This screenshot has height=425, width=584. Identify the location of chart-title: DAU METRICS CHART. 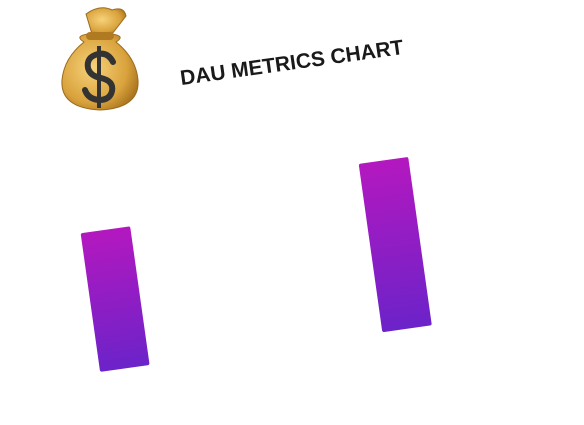
(292, 63).